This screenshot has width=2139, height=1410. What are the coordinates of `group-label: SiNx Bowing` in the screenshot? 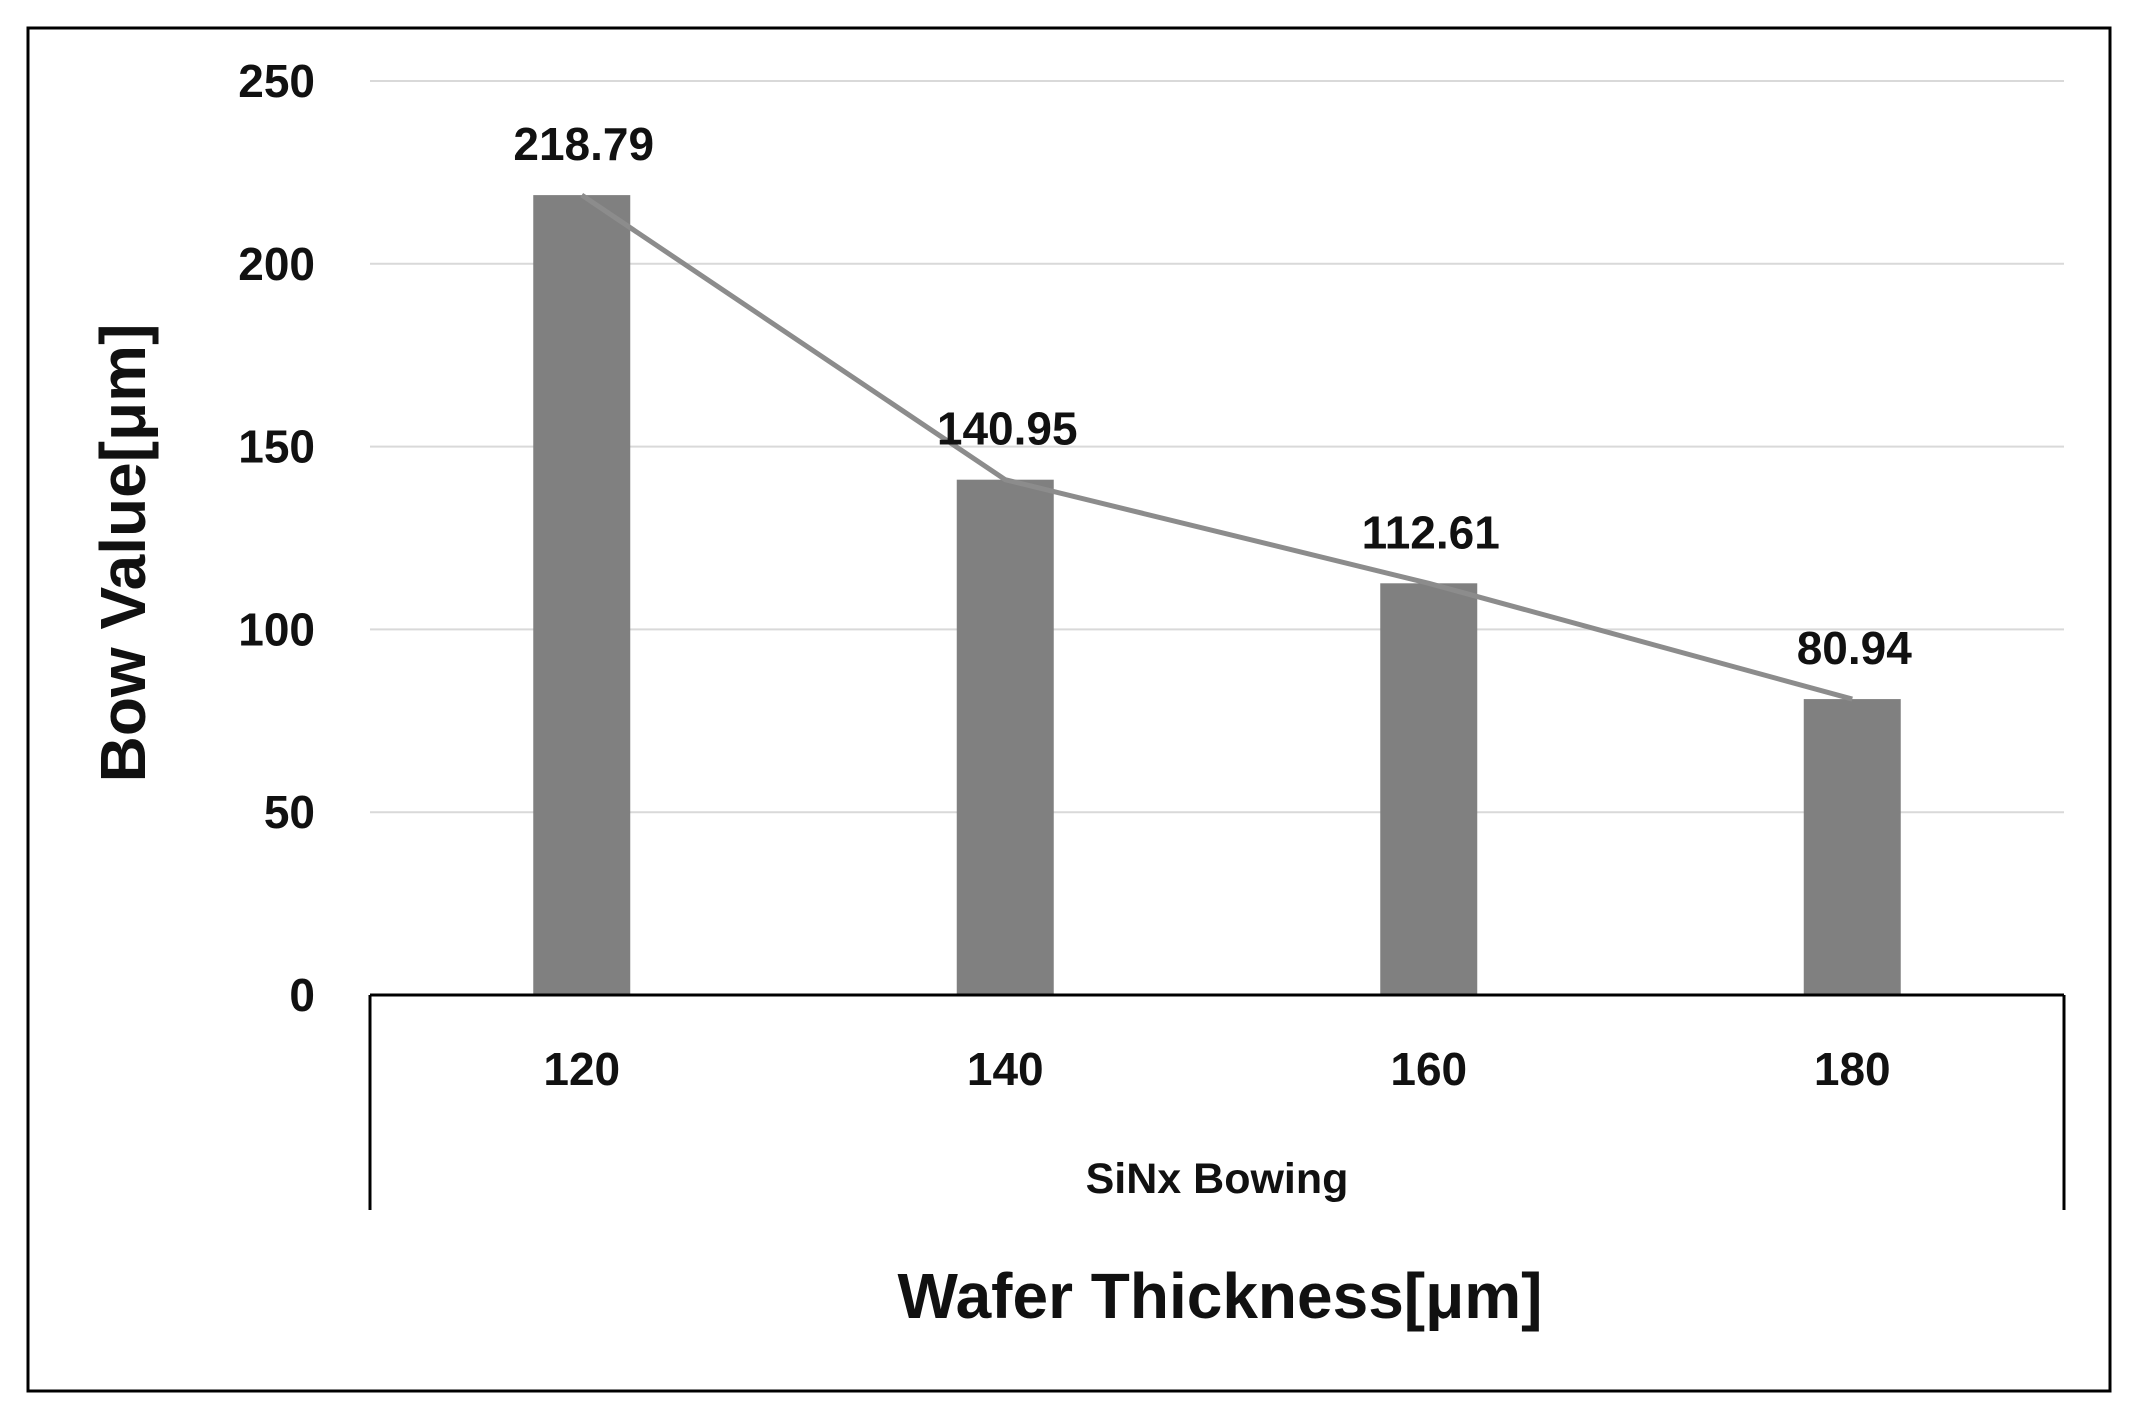 It's located at (1217, 1179).